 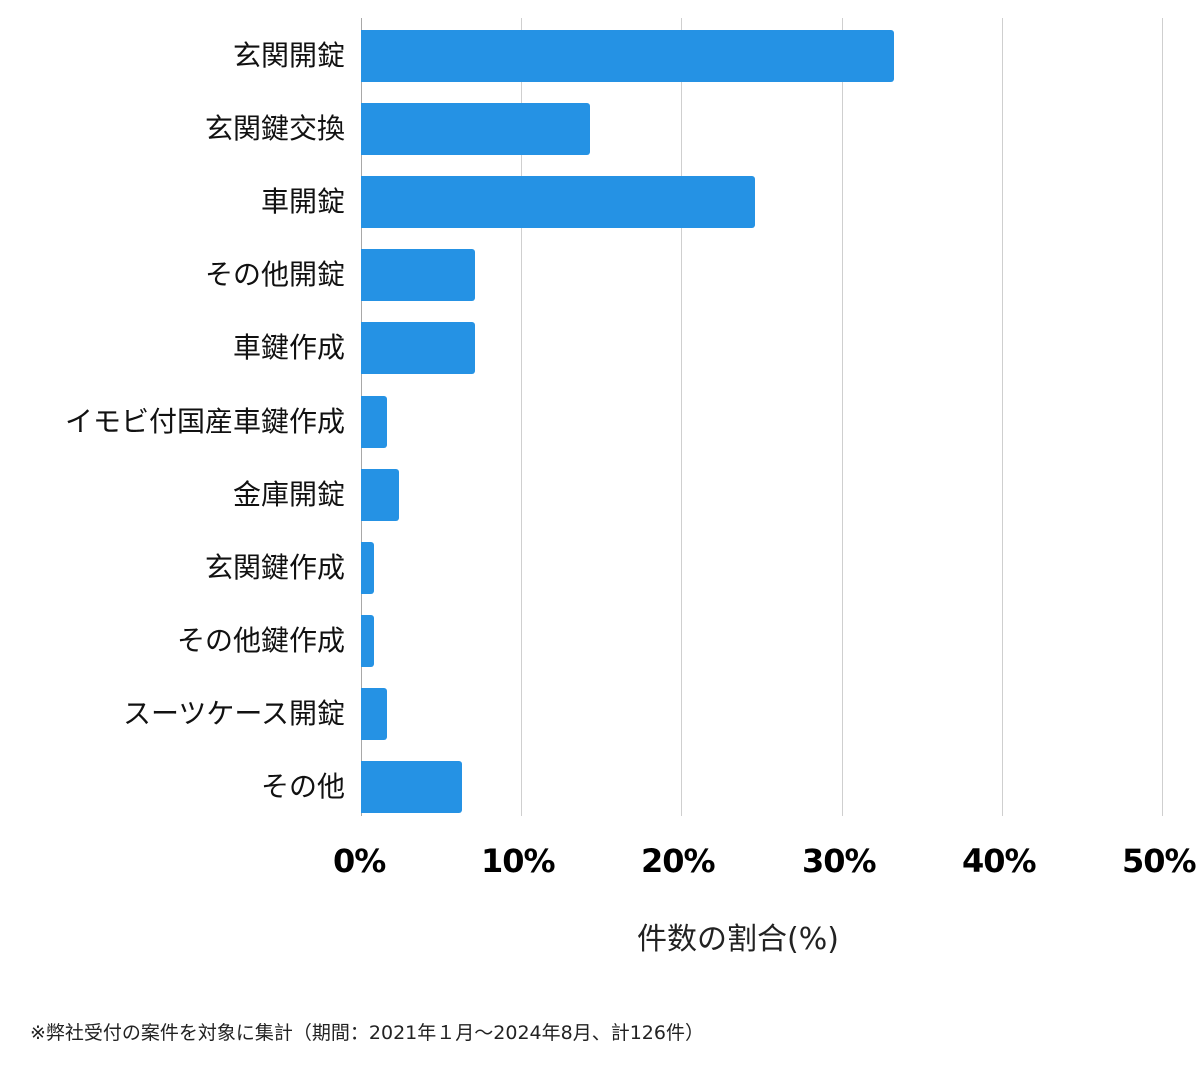 What do you see at coordinates (302, 786) in the screenshot?
I see `category-label: その他` at bounding box center [302, 786].